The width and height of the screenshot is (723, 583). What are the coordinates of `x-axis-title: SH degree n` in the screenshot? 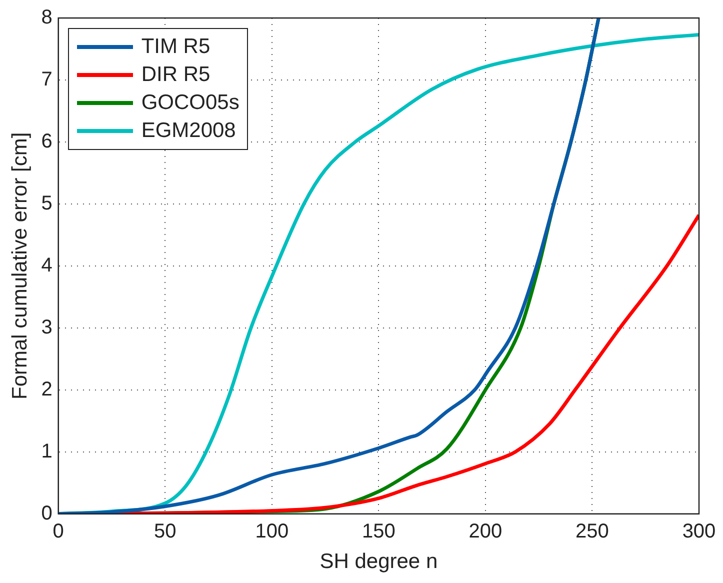 It's located at (379, 562).